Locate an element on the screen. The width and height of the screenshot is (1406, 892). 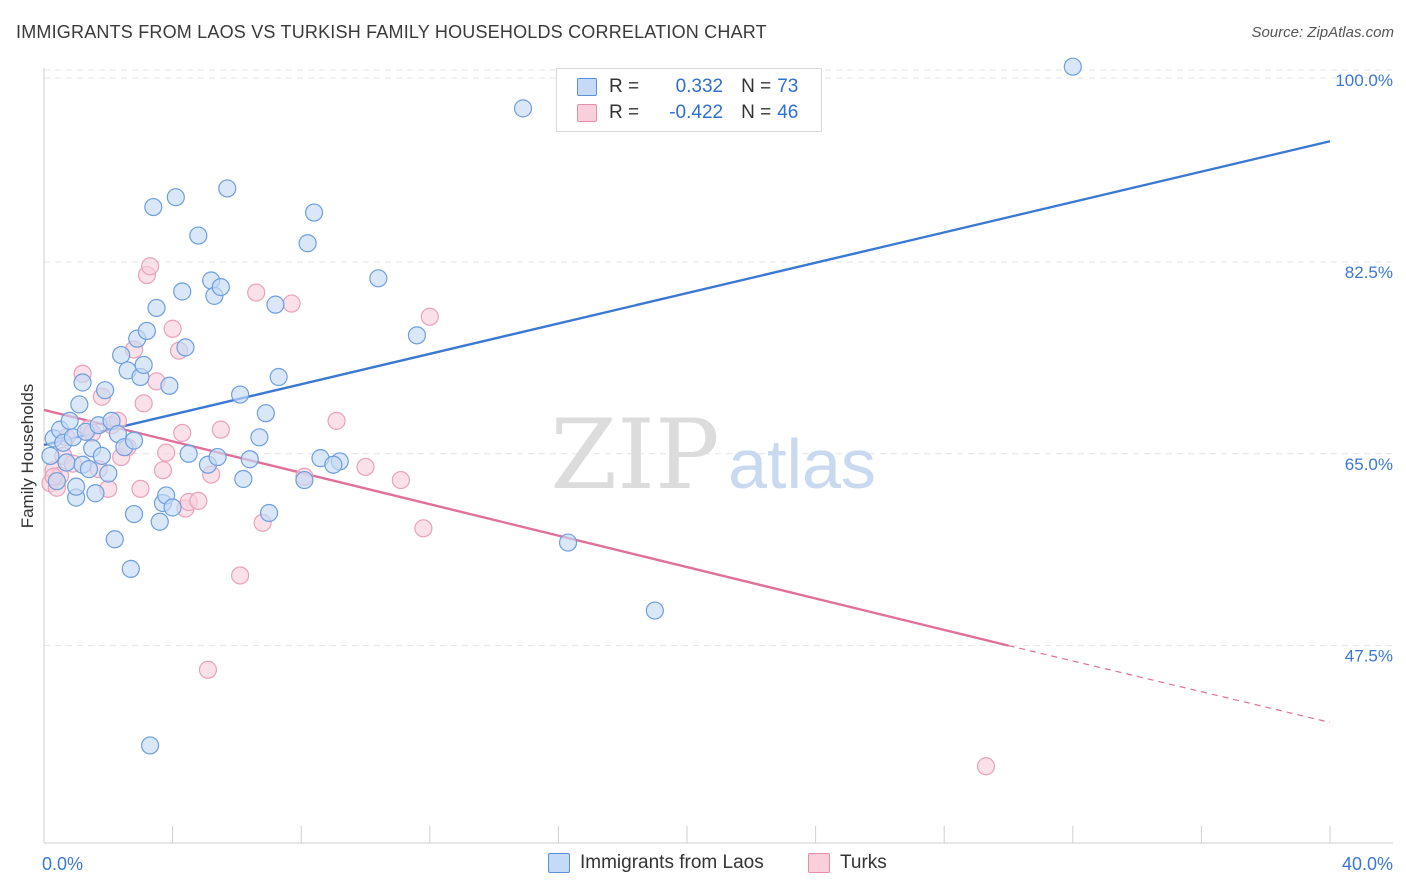
legend-item-laos: Immigrants from Laos is located at coordinates (656, 863).